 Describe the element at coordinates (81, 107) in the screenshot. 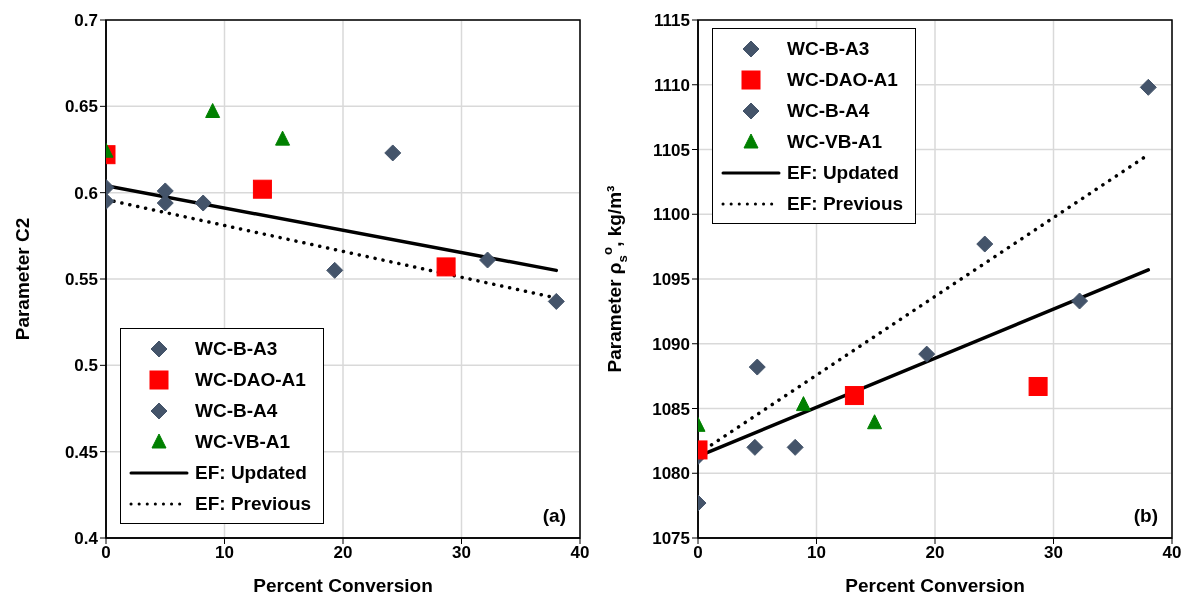

I see `y-tick-label: 0.65` at that location.